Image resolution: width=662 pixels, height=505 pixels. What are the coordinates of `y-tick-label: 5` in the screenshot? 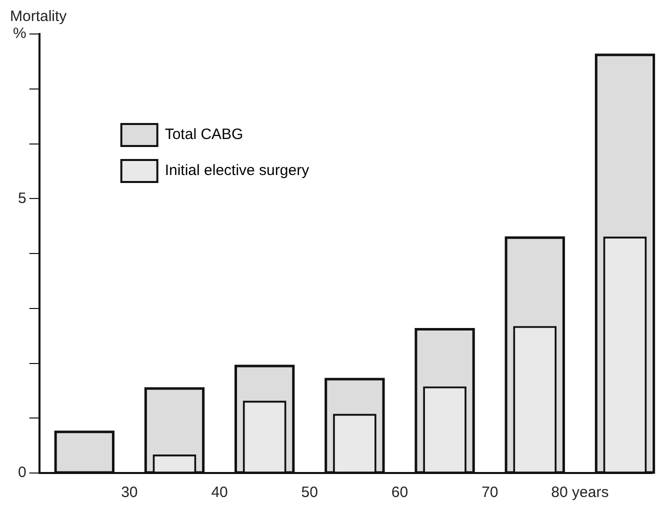 It's located at (22, 198).